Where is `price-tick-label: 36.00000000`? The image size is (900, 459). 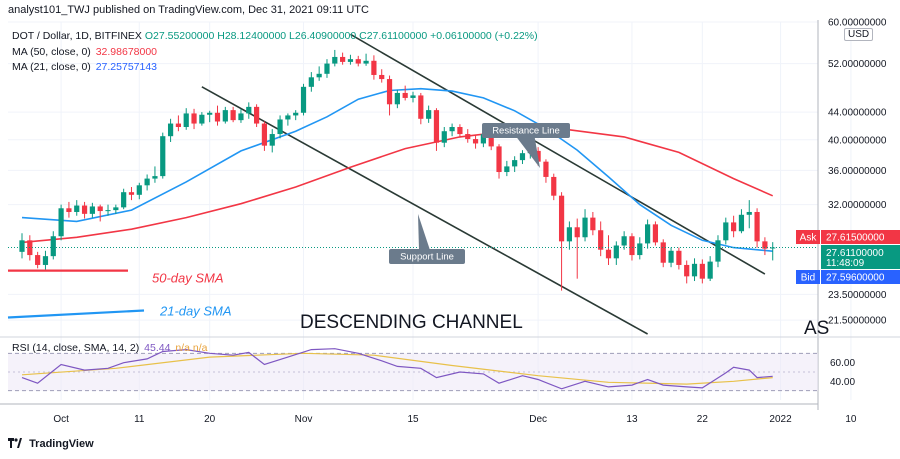 price-tick-label: 36.00000000 is located at coordinates (857, 171).